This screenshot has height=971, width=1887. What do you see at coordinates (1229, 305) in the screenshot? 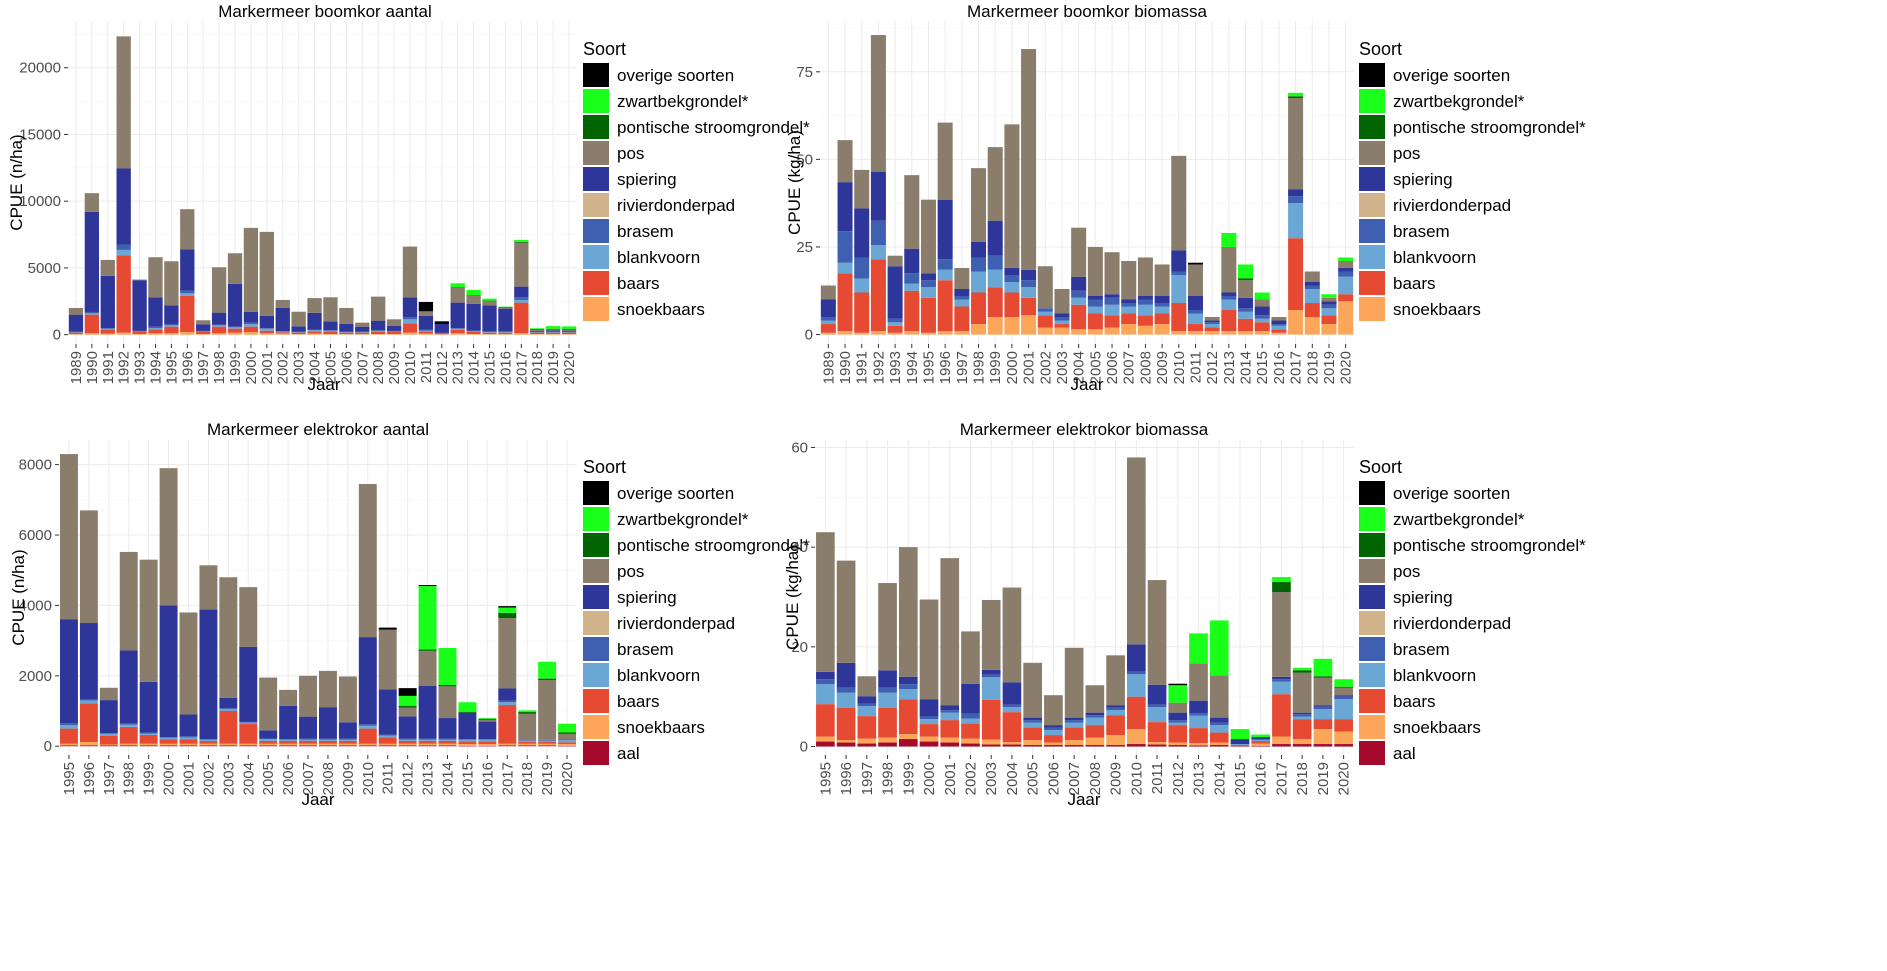
I see `bar-segment-blankvoorn-2013` at bounding box center [1229, 305].